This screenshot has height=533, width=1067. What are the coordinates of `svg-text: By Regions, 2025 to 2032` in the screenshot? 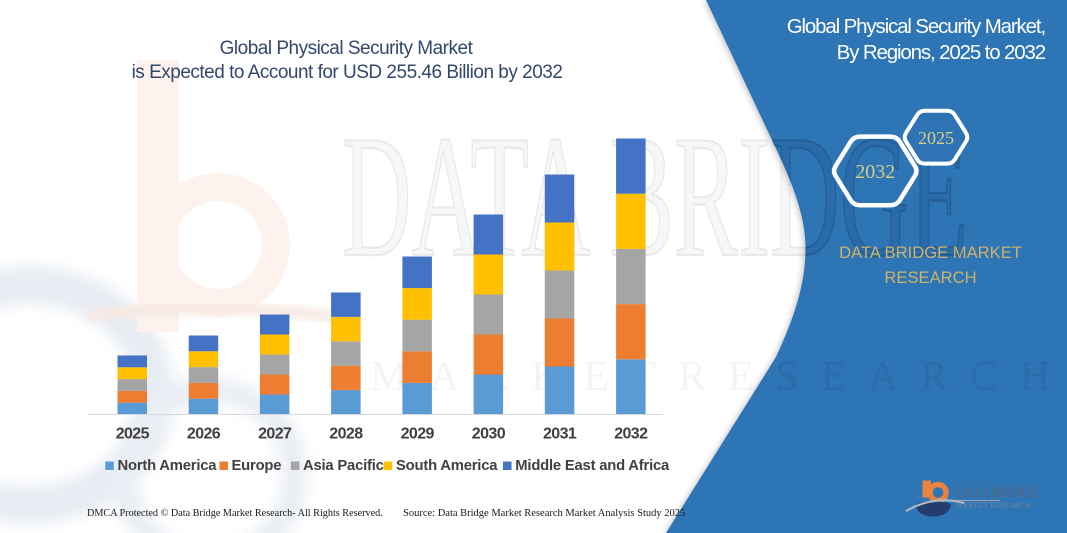 It's located at (941, 52).